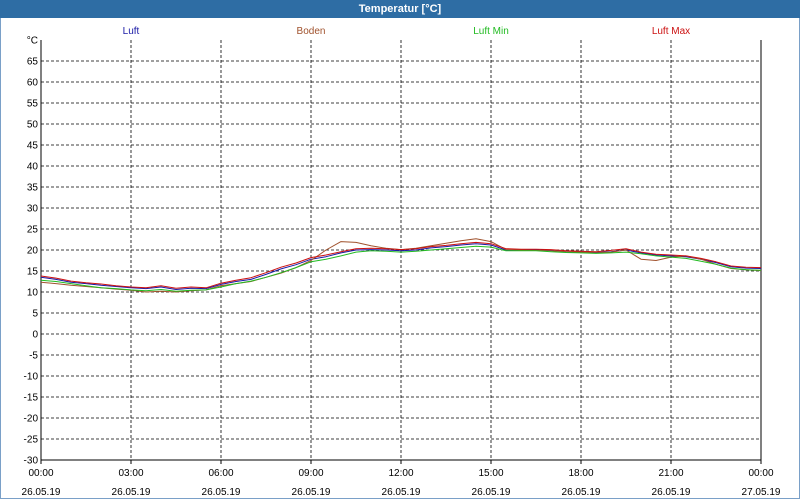  I want to click on y-tick-label: 10, so click(33, 293).